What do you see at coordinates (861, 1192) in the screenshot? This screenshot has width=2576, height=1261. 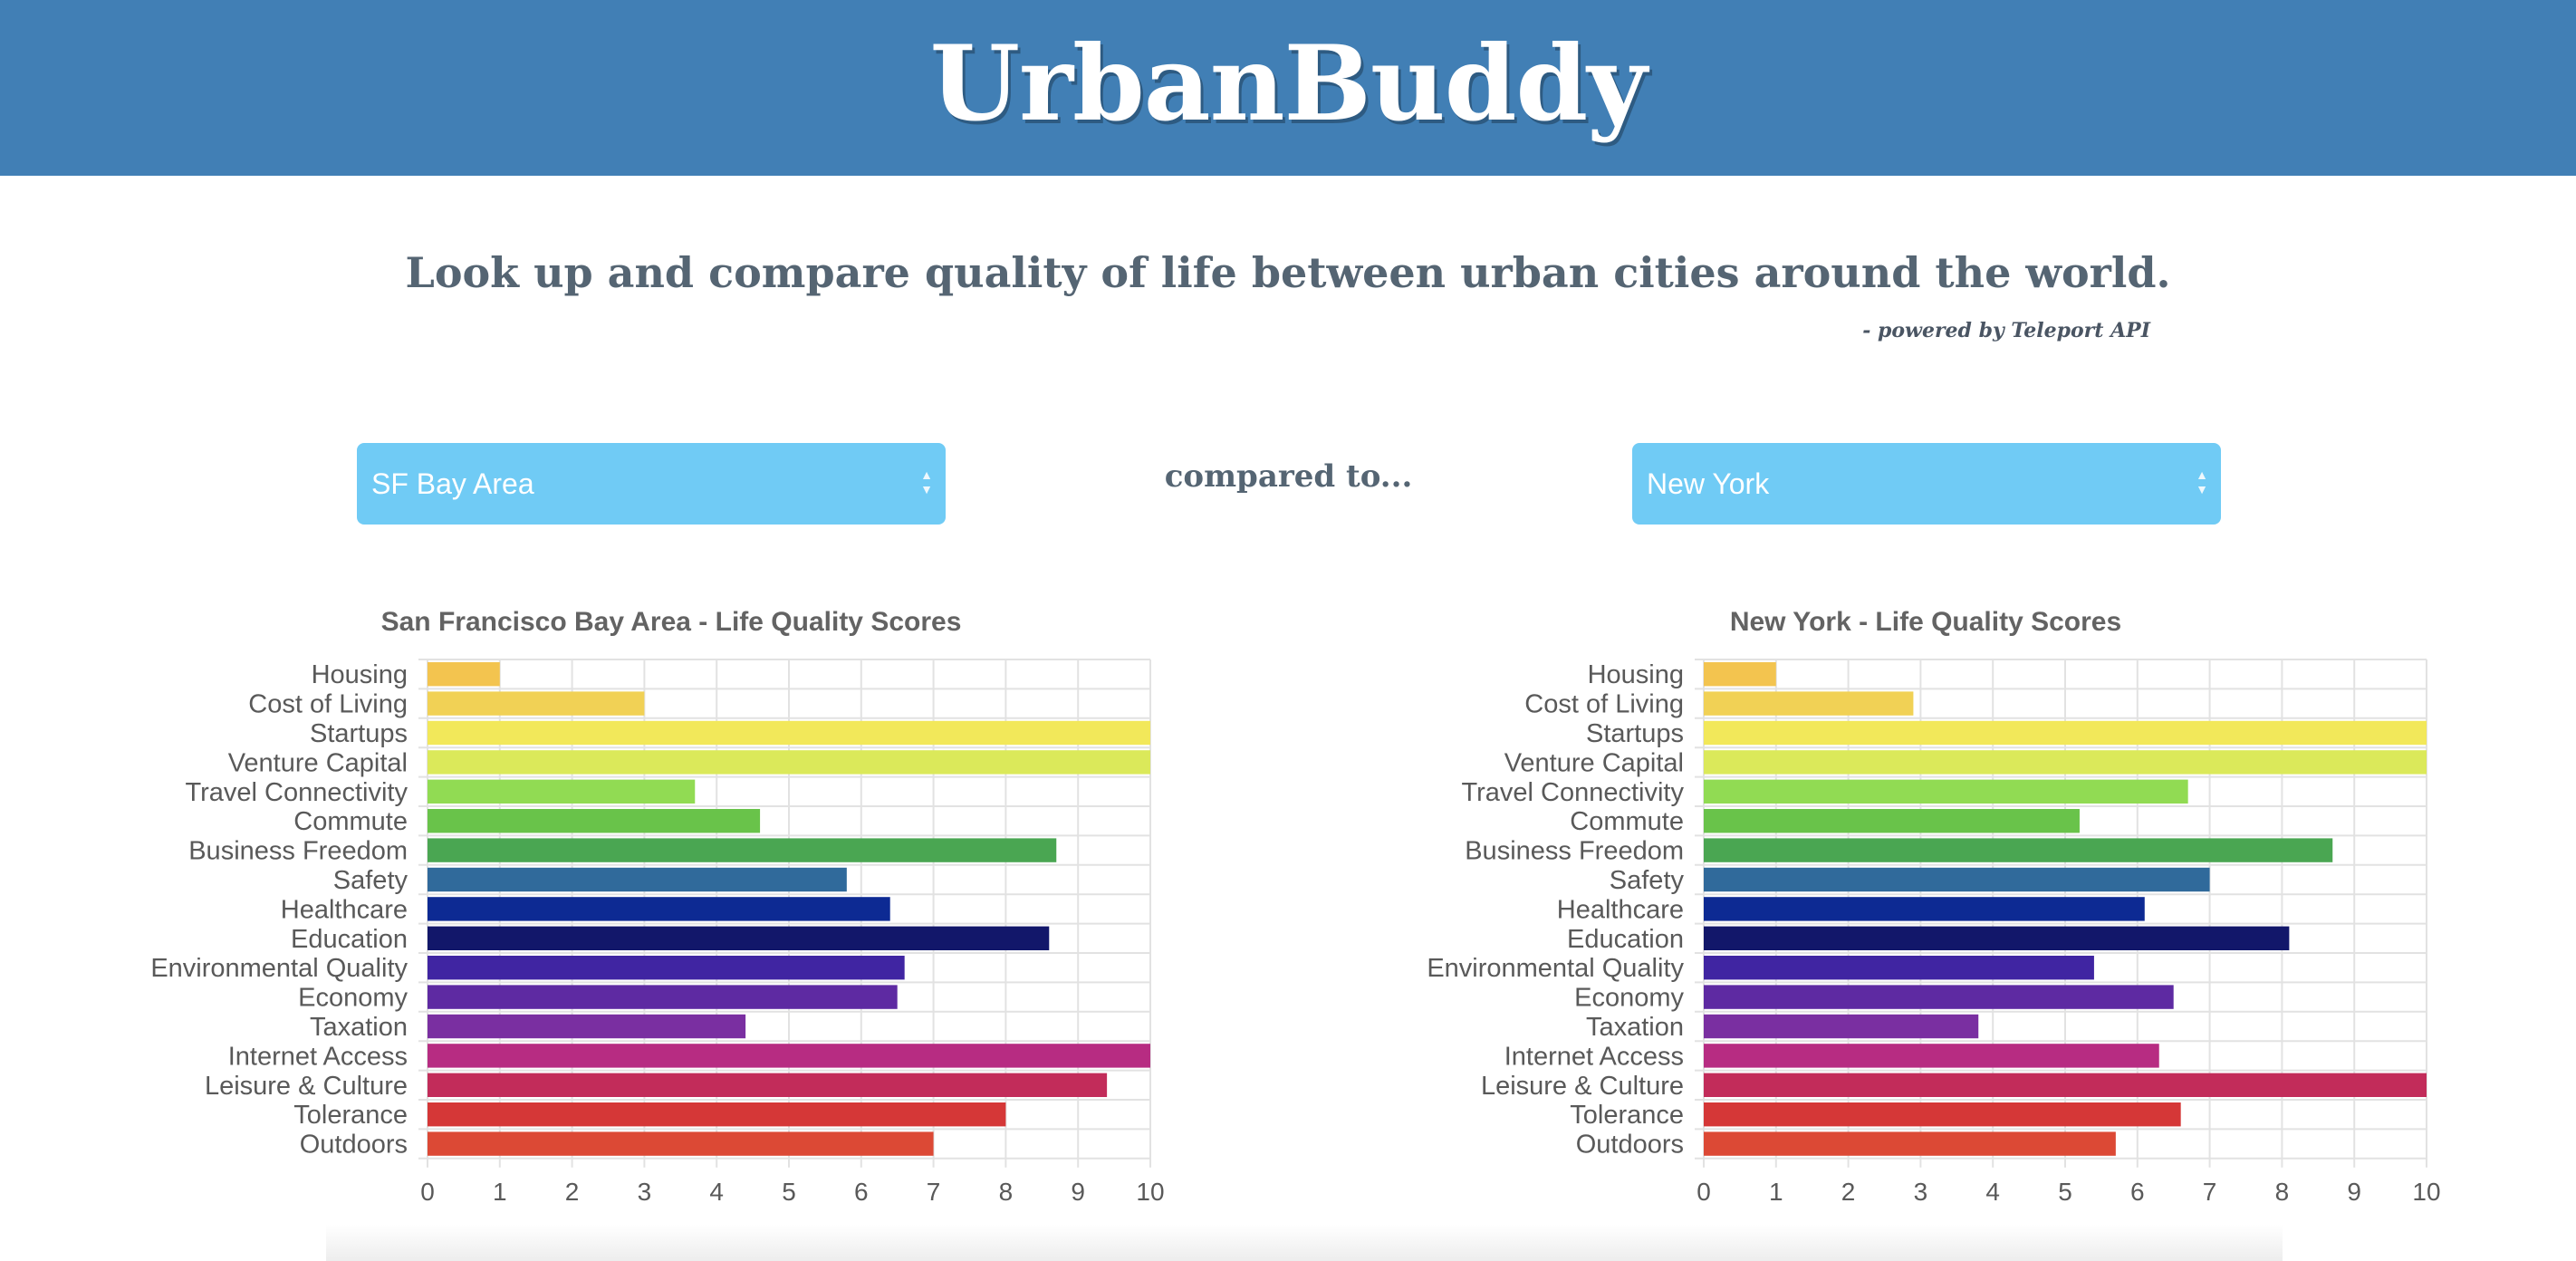 I see `tick-label: 6` at bounding box center [861, 1192].